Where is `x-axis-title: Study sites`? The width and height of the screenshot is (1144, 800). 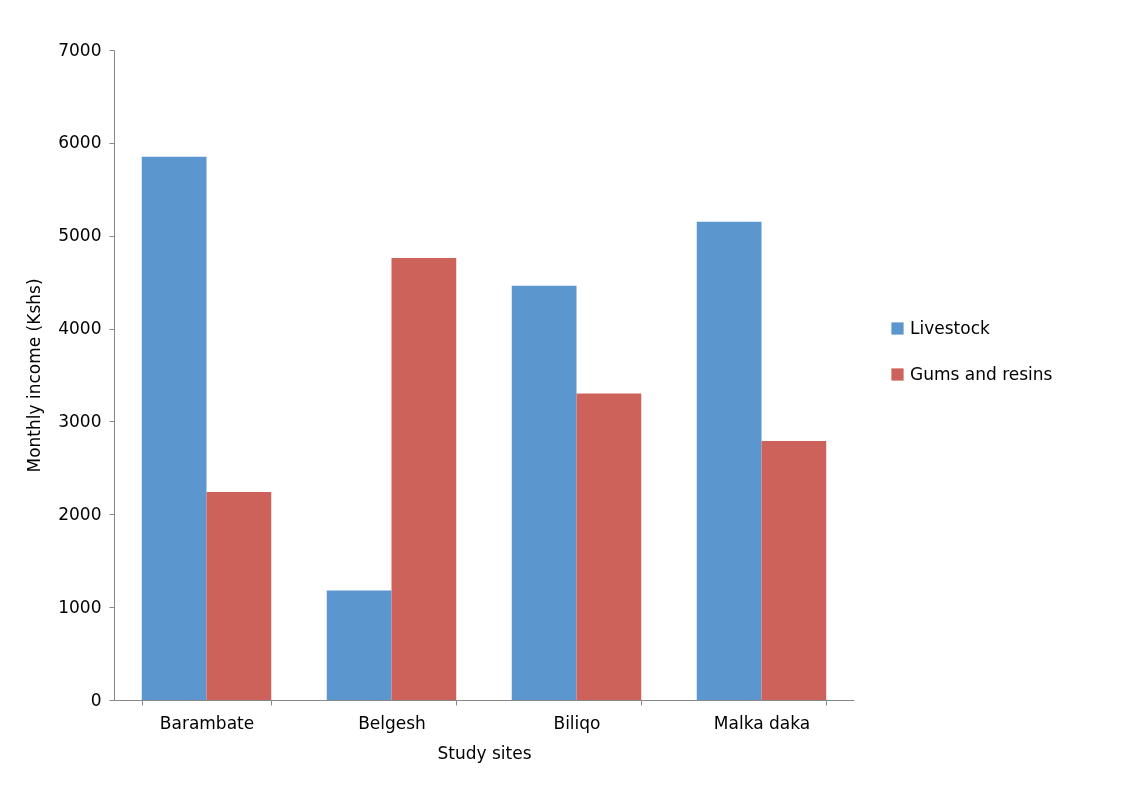
x-axis-title: Study sites is located at coordinates (484, 752).